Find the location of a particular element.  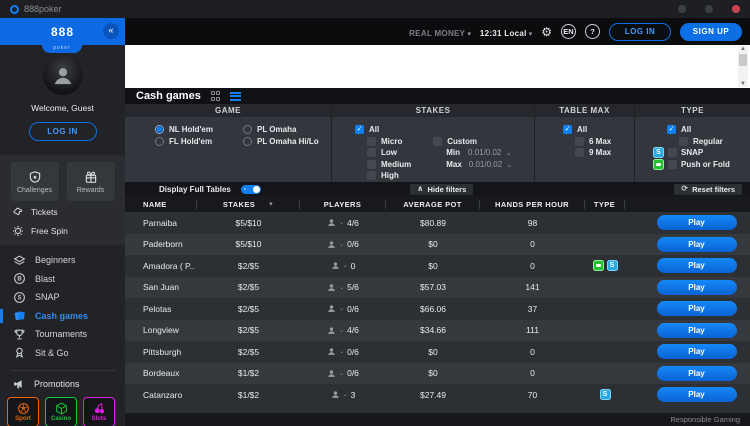

close-button is located at coordinates (736, 9).